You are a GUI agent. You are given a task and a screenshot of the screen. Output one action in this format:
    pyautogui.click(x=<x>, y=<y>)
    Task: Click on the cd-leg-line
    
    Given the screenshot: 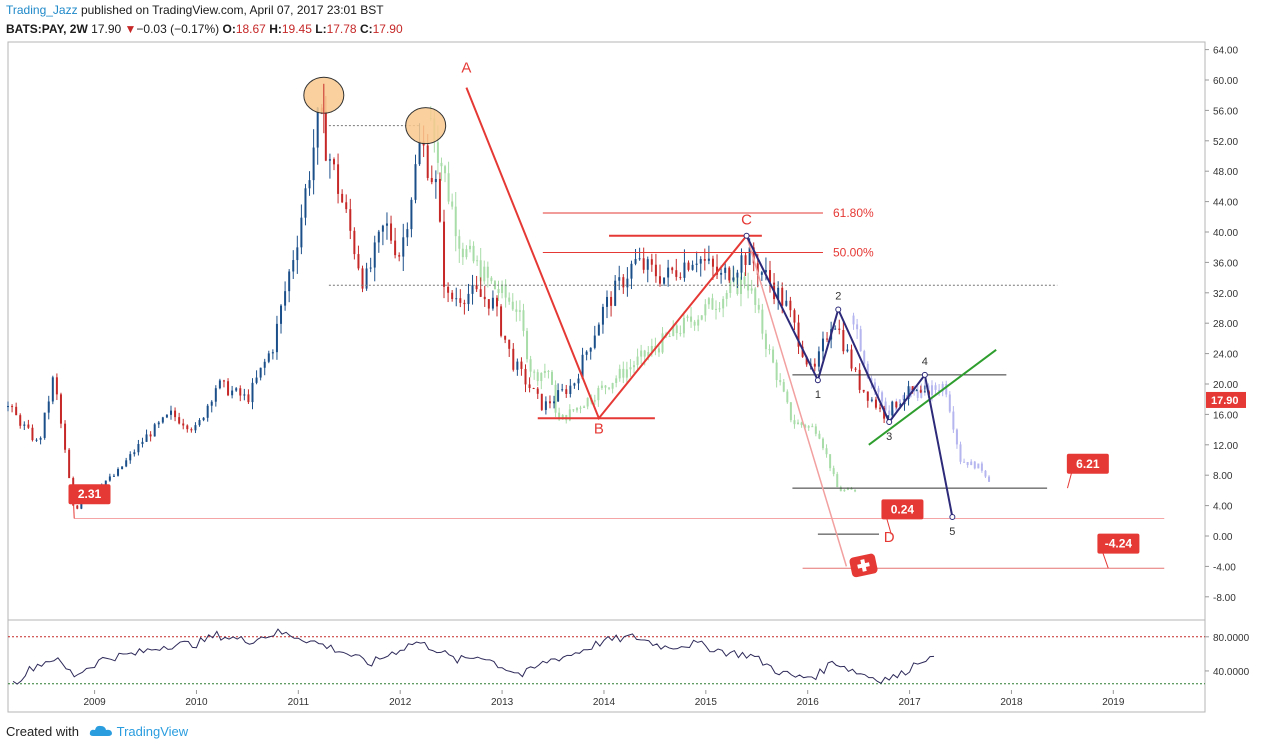 What is the action you would take?
    pyautogui.click(x=796, y=401)
    